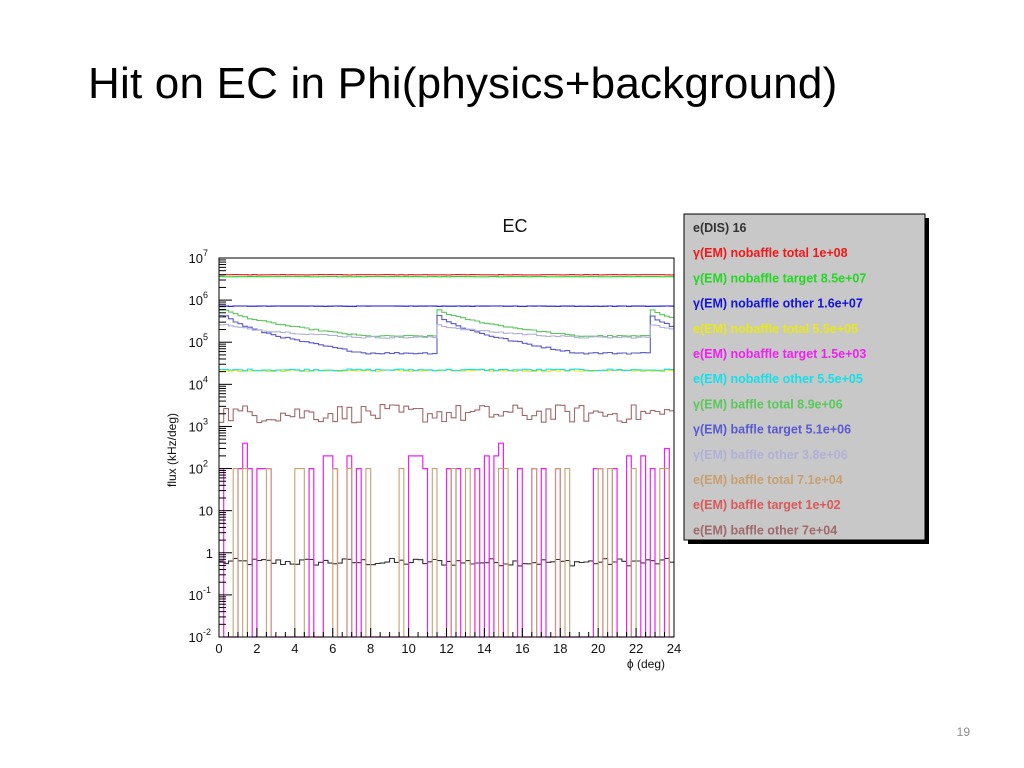 The height and width of the screenshot is (768, 1024). Describe the element at coordinates (172, 450) in the screenshot. I see `y-axis-label: flux (kHz/deg)` at that location.